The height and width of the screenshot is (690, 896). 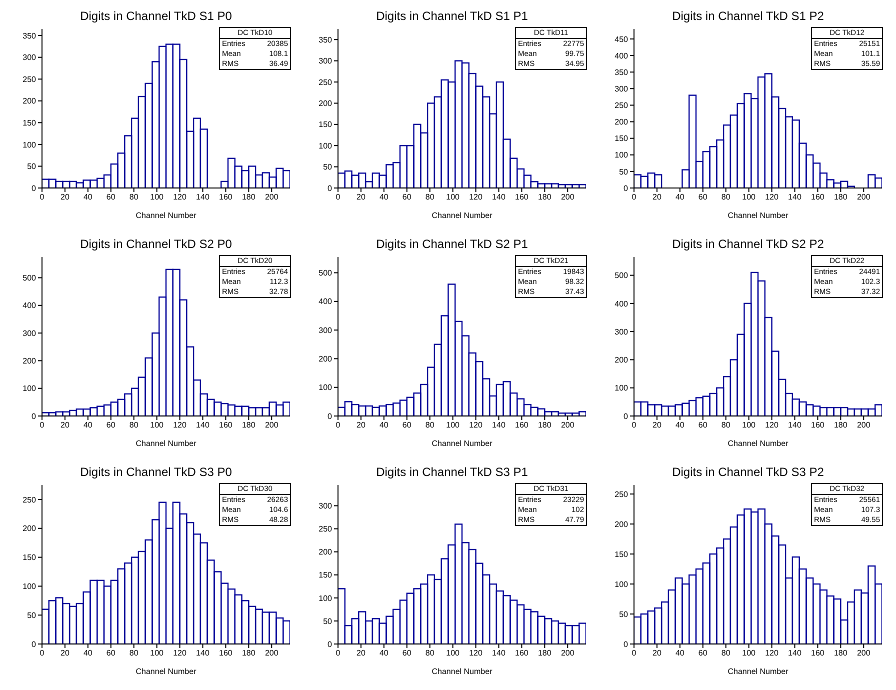 I want to click on chart-title: Digits in Channel TkD S1 P1, so click(x=452, y=16).